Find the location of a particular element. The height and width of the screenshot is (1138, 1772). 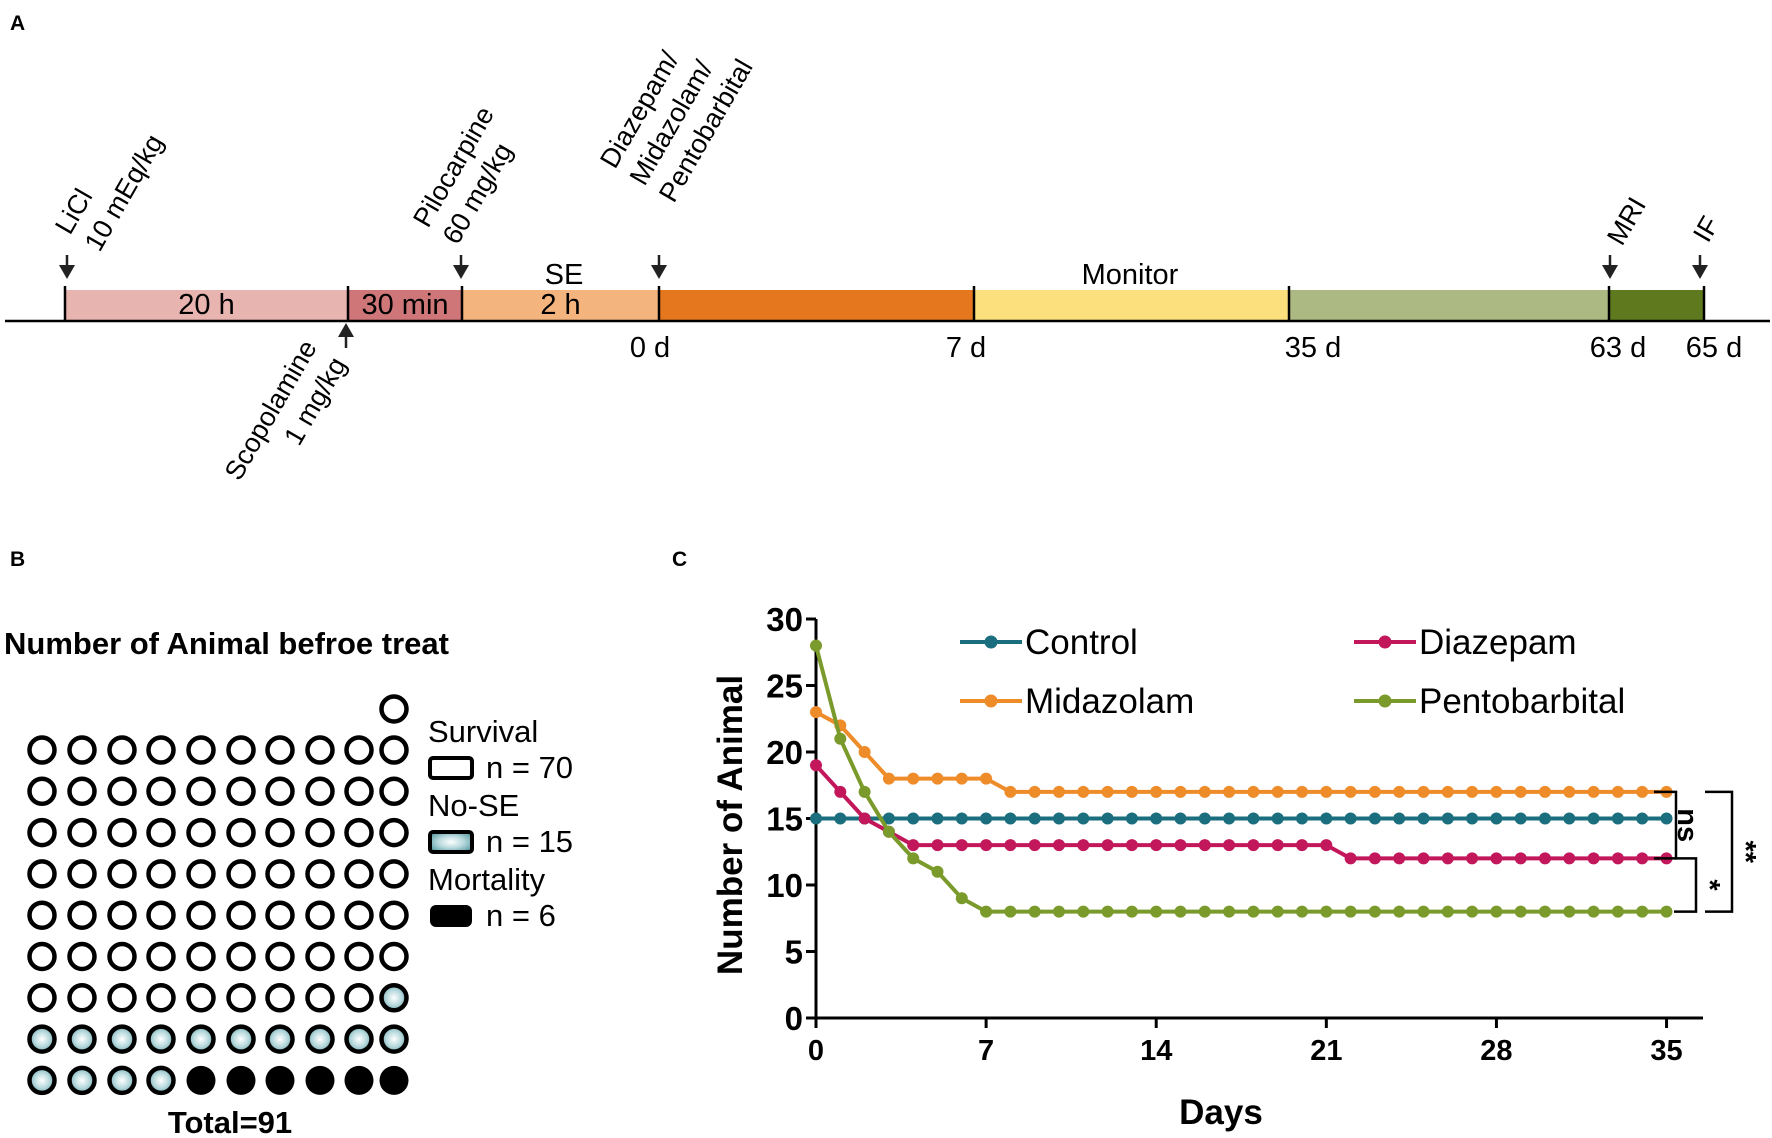

x-tick-label: 21 is located at coordinates (1326, 1051).